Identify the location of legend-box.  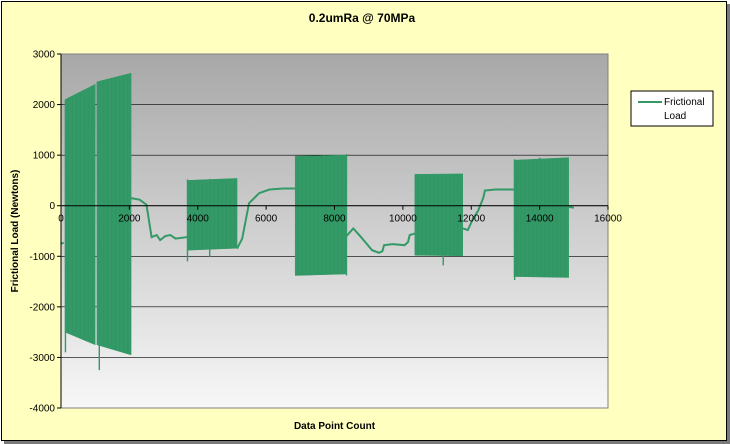
(672, 108).